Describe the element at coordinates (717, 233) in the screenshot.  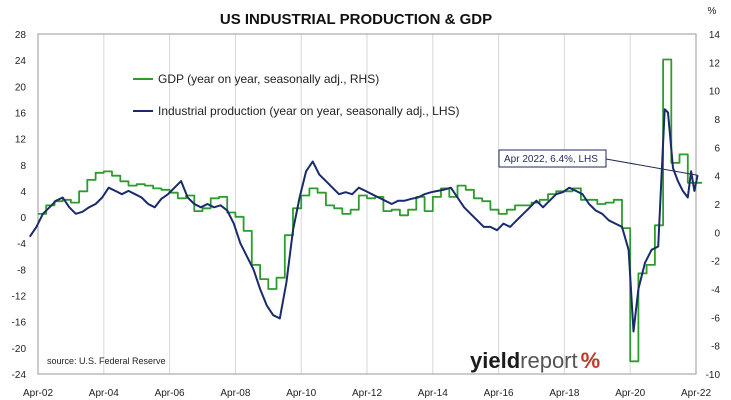
I see `right-y-tick-label: 0` at that location.